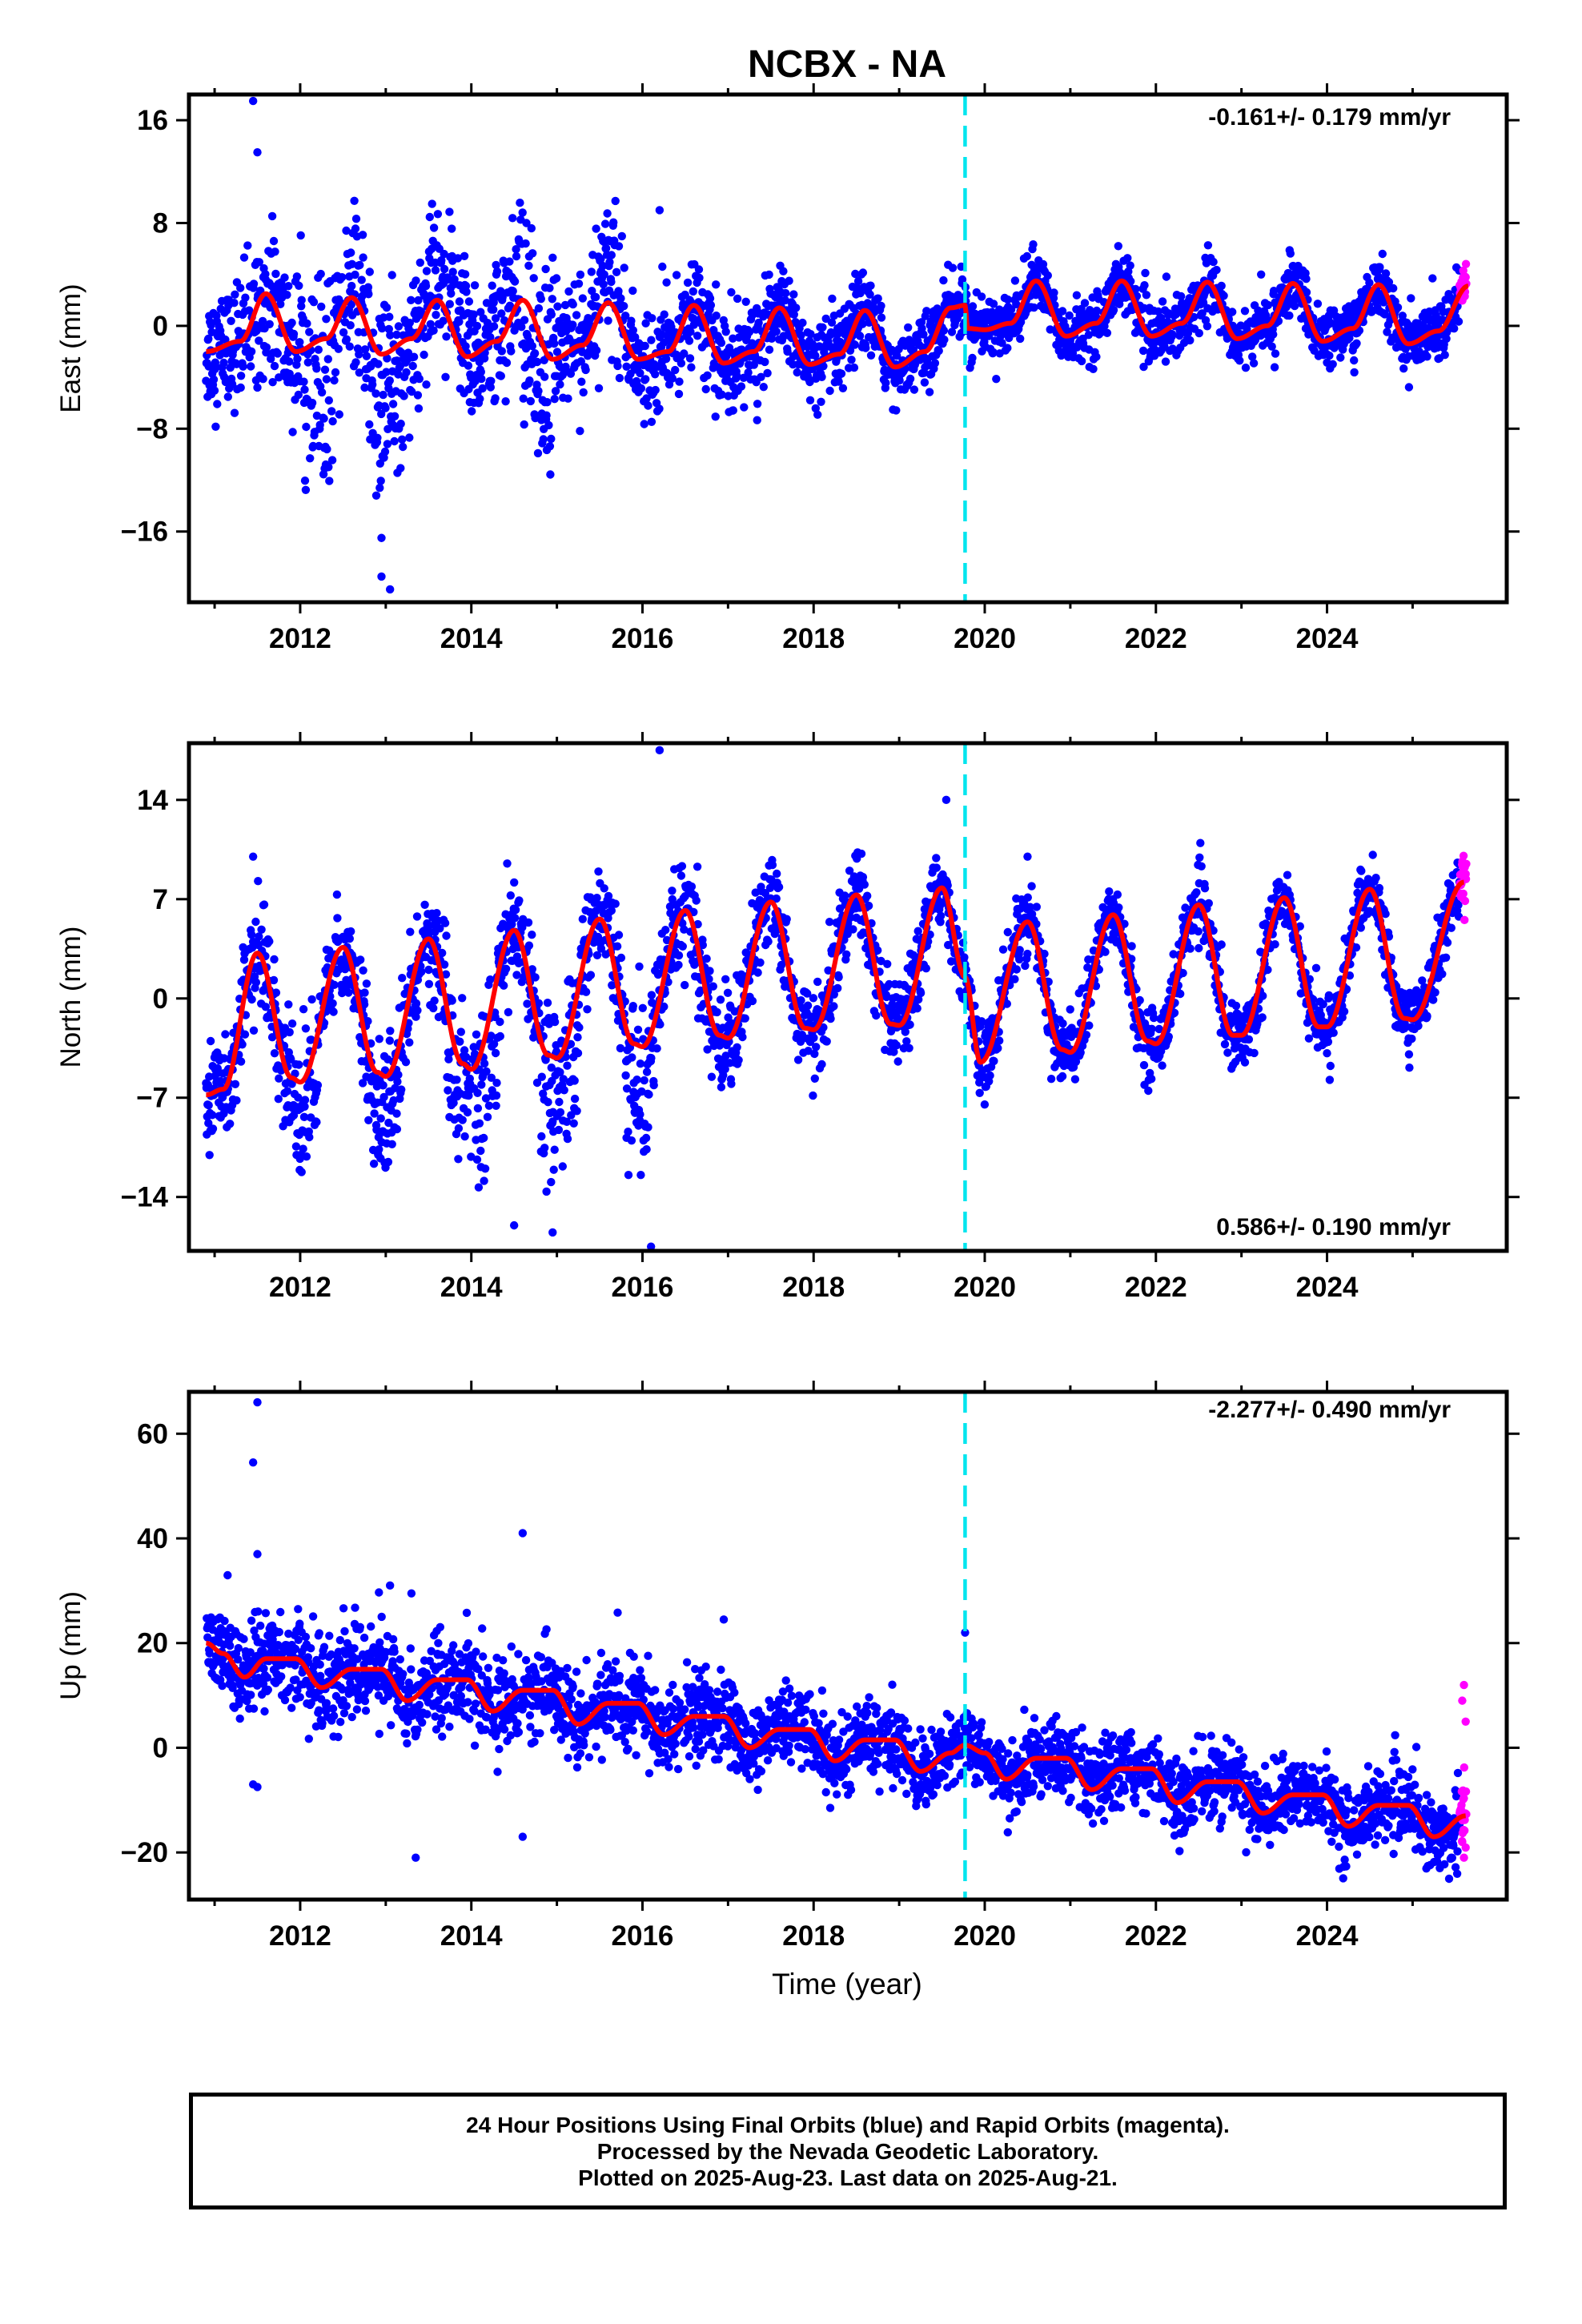  I want to click on outlier-point, so click(390, 590).